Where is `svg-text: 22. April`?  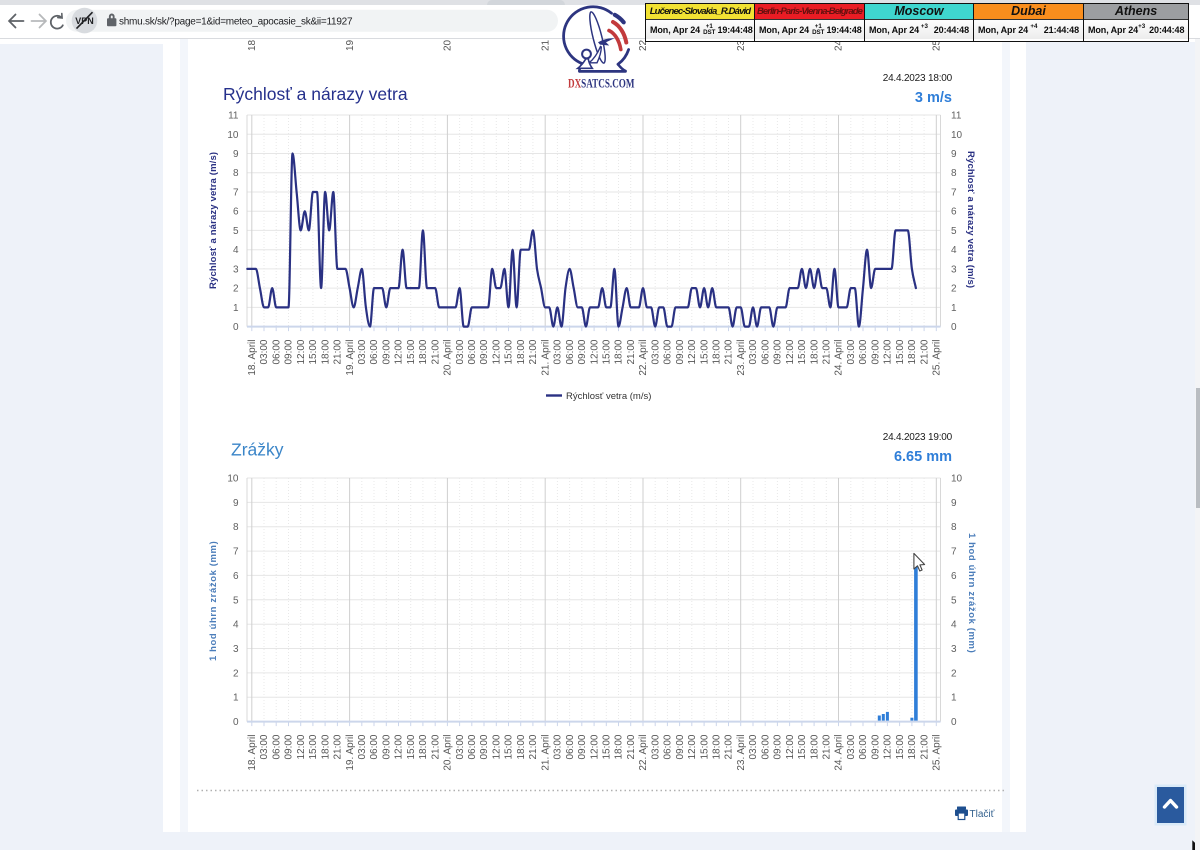
svg-text: 22. April is located at coordinates (643, 358).